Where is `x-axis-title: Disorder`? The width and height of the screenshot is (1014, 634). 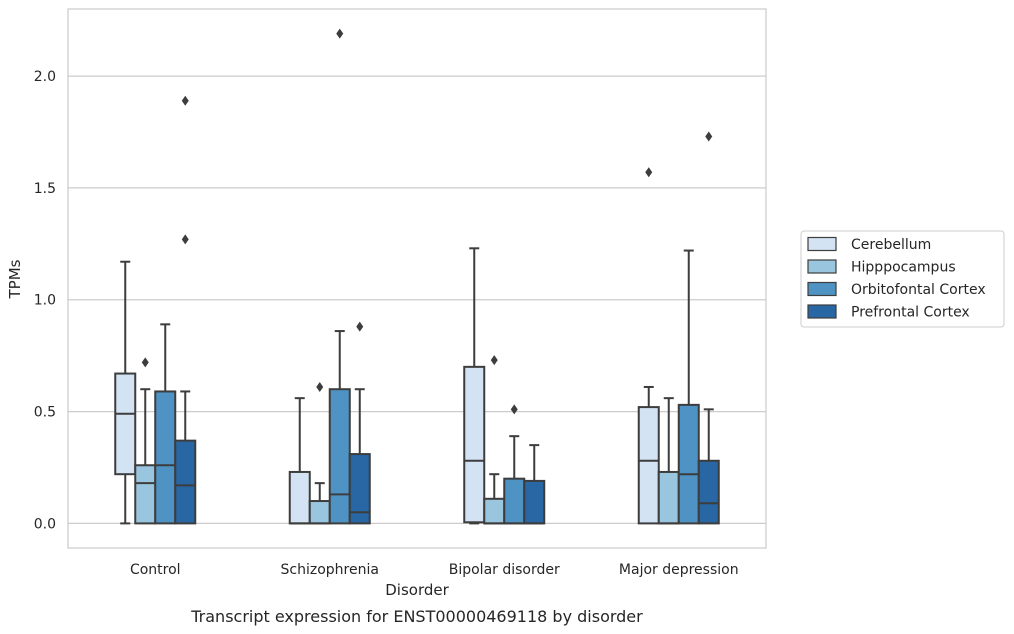
x-axis-title: Disorder is located at coordinates (417, 590).